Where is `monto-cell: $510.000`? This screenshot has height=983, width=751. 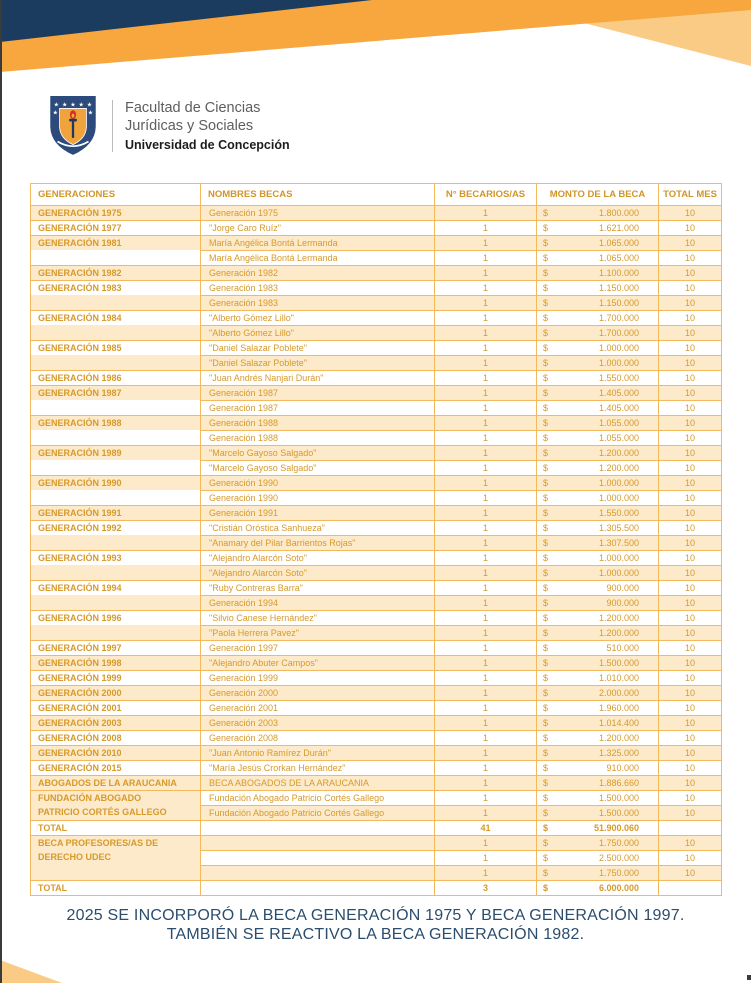 monto-cell: $510.000 is located at coordinates (598, 647).